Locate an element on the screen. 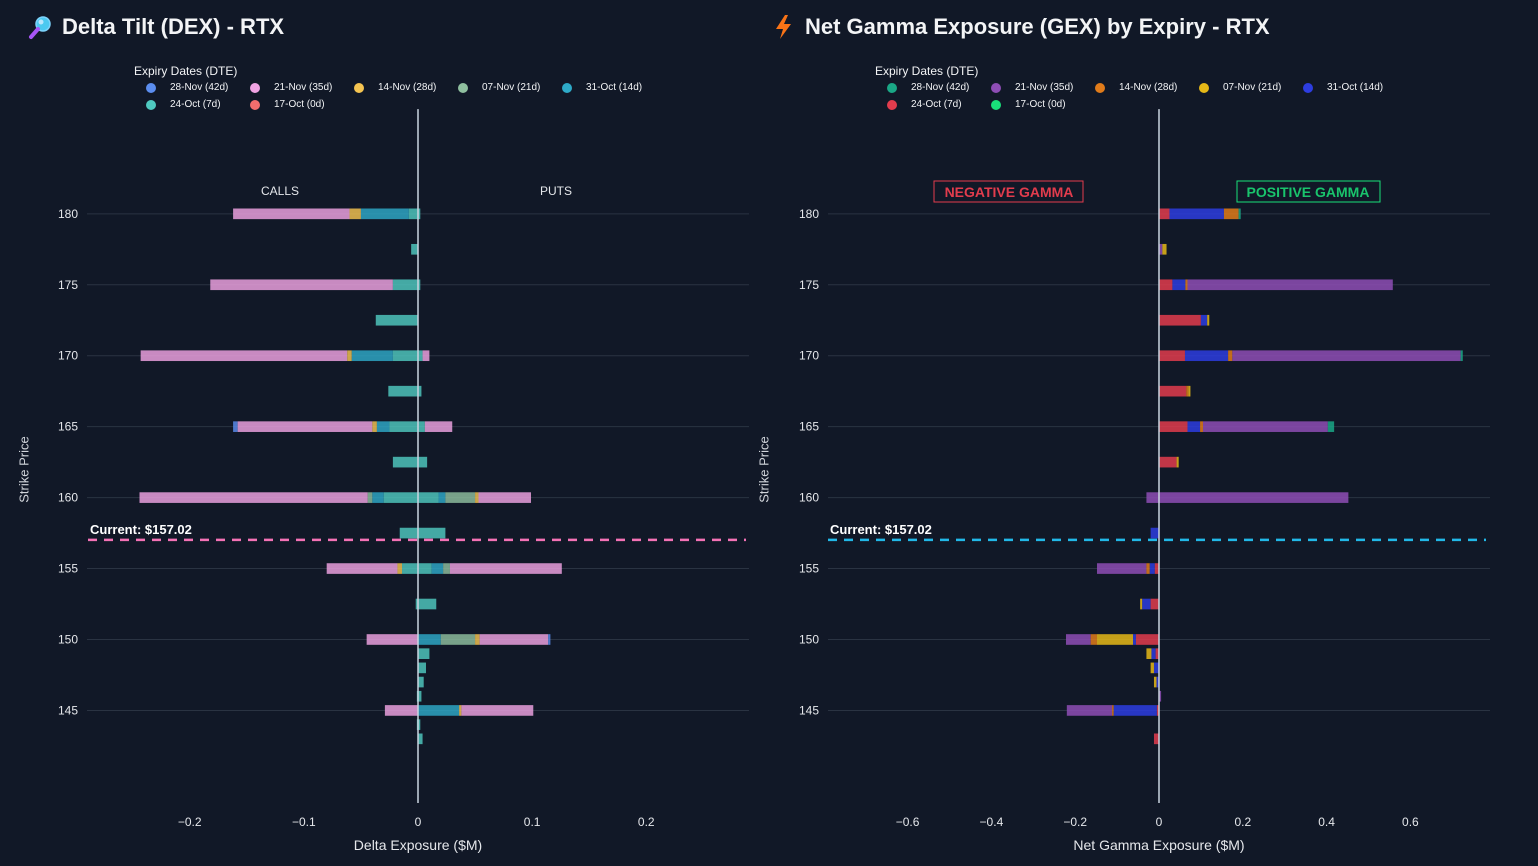 The height and width of the screenshot is (866, 1538). legend-item: 17-Oct (0d) is located at coordinates (1043, 104).